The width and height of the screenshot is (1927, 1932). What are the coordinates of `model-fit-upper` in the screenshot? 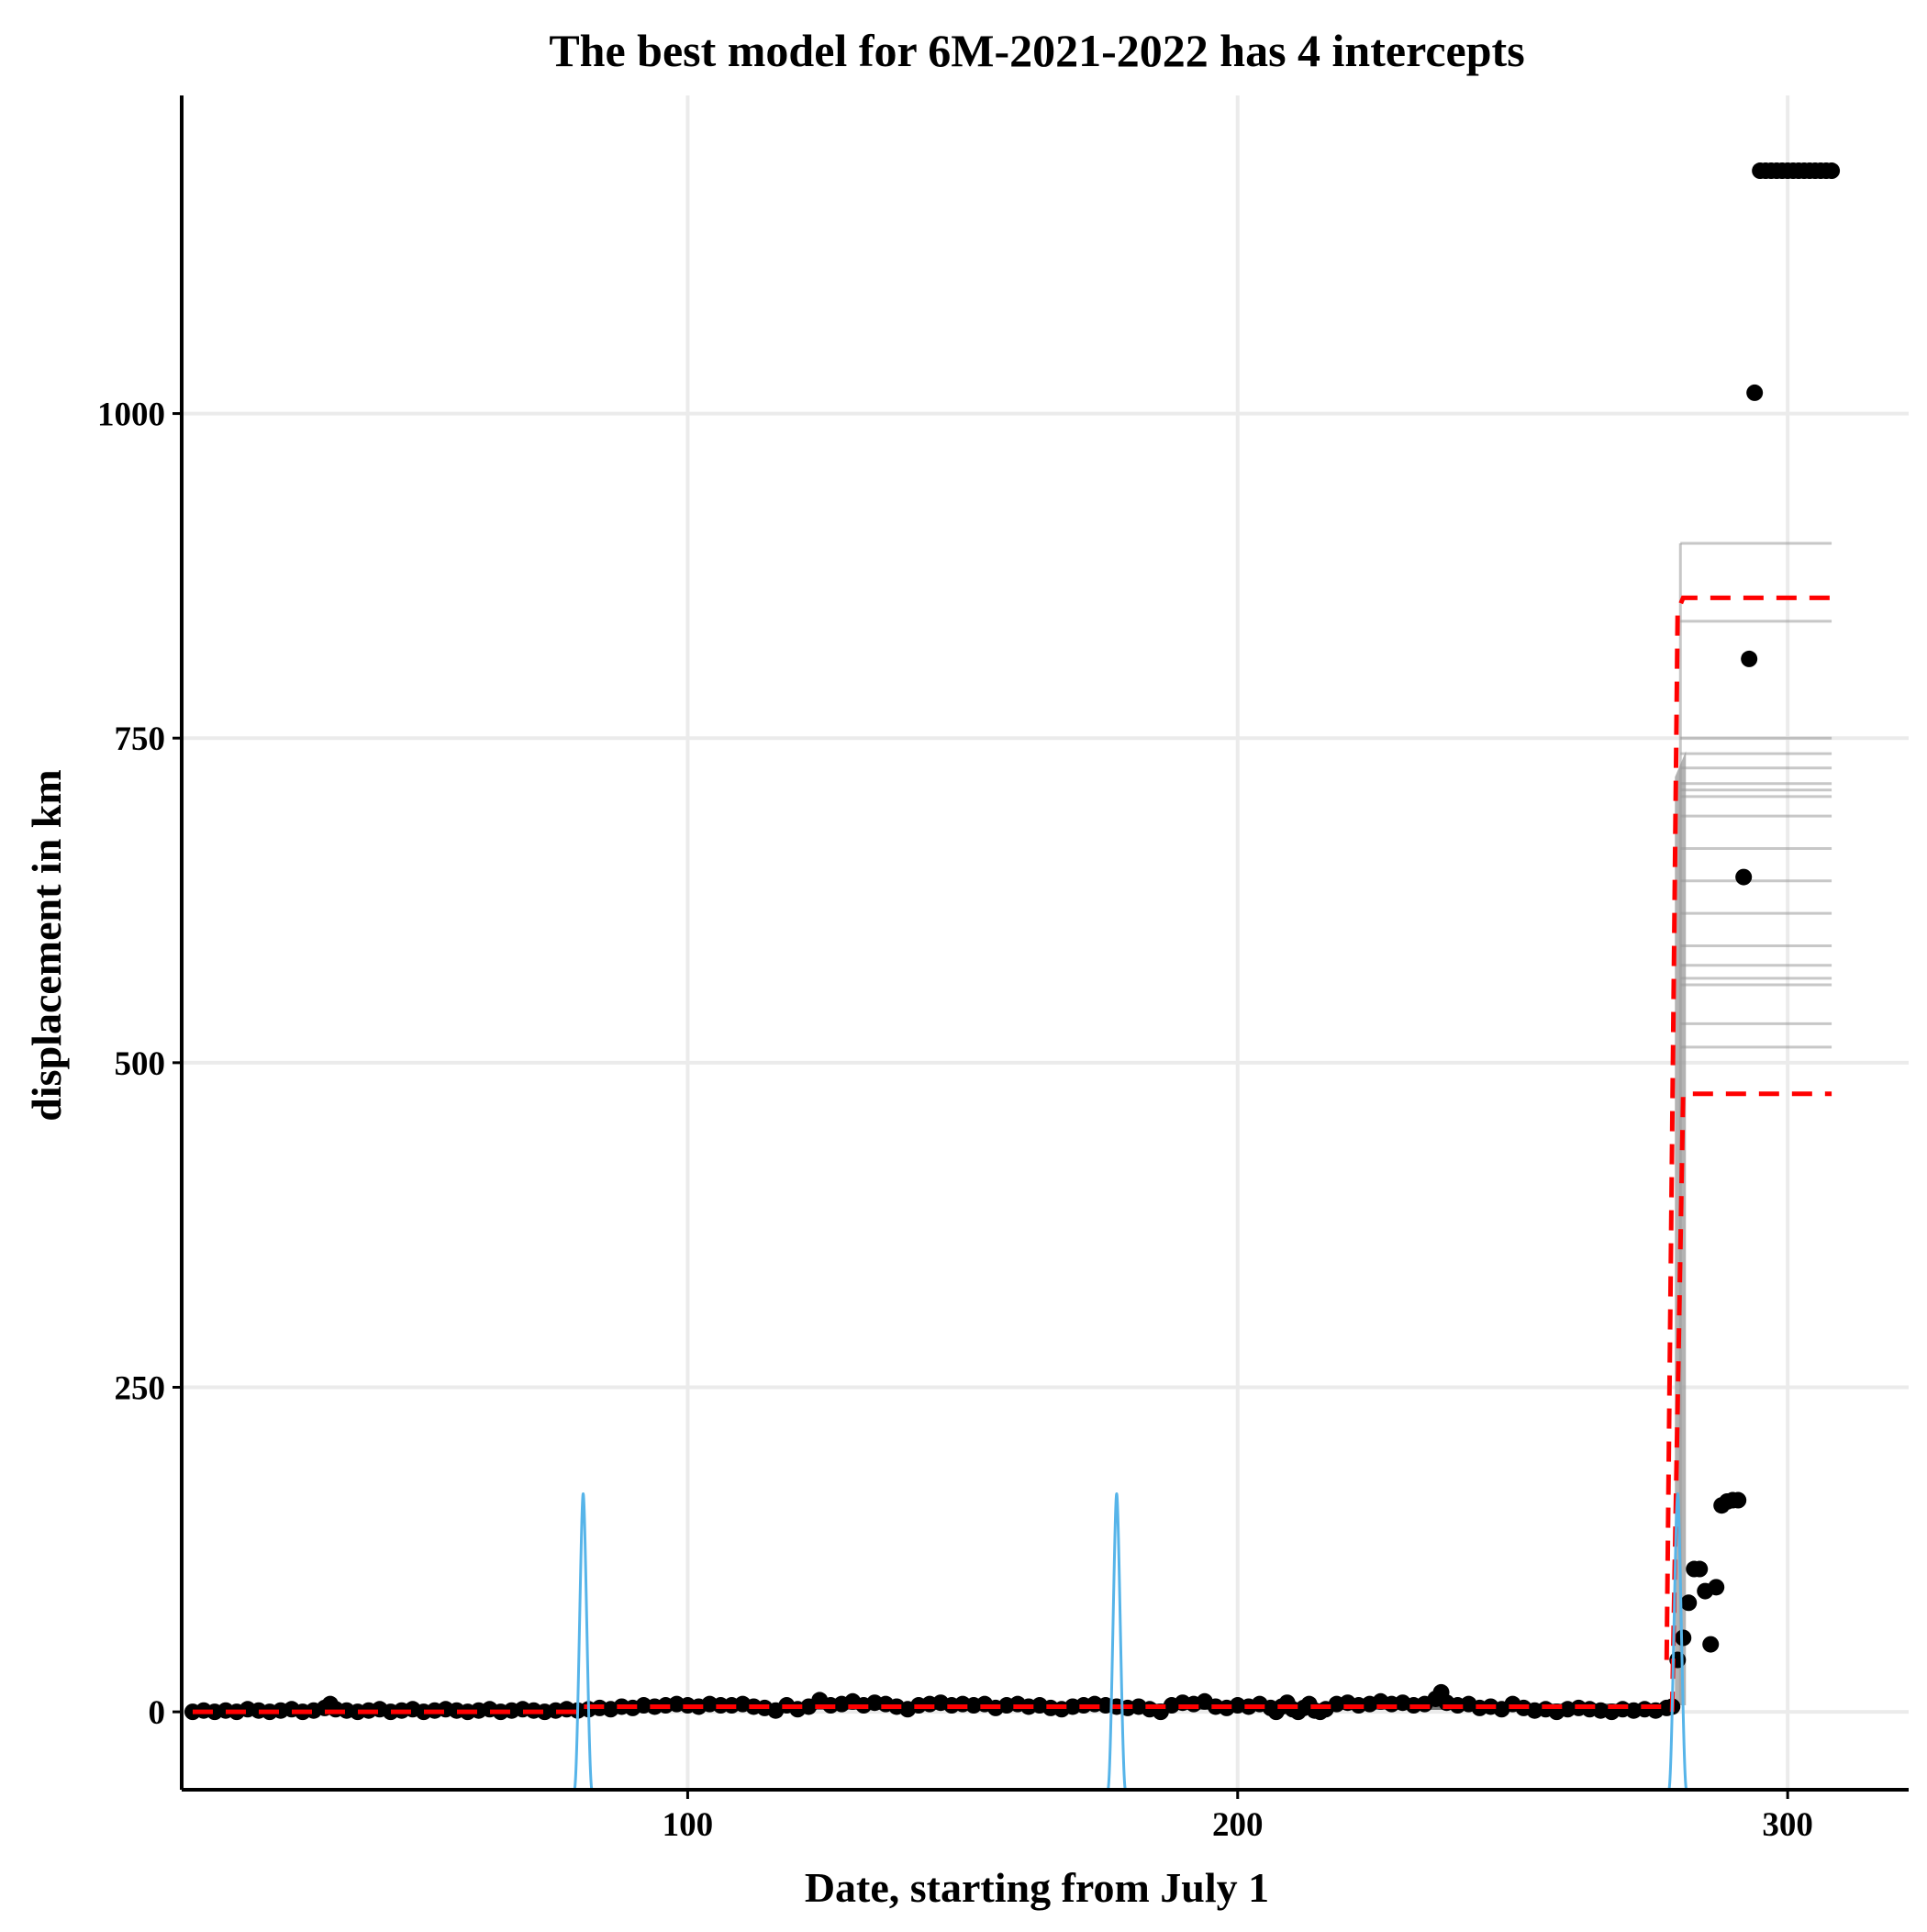 It's located at (1748, 1127).